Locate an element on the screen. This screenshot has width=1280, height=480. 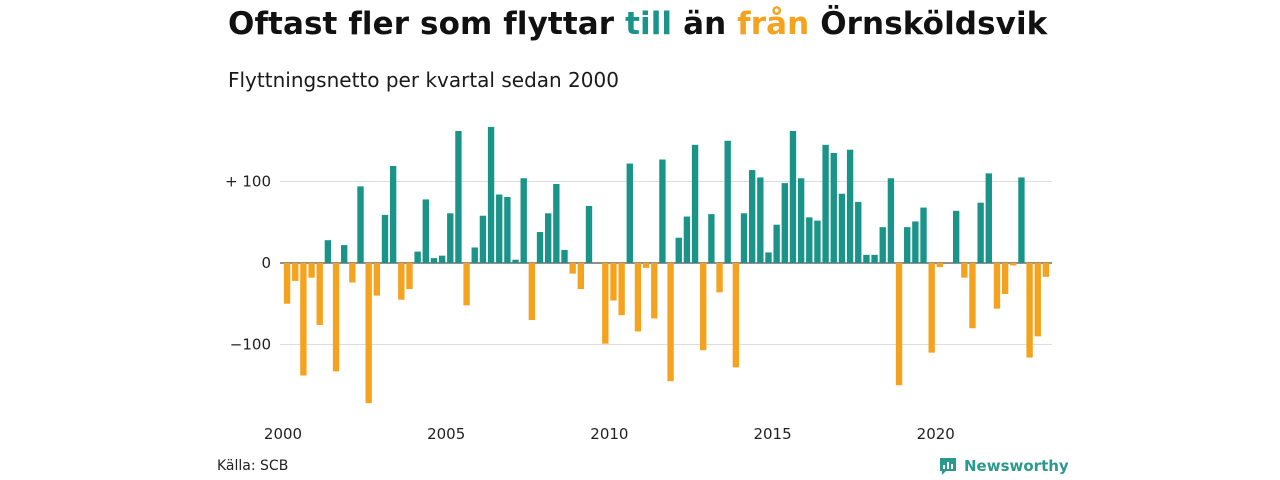
title-part-2: än is located at coordinates (705, 24).